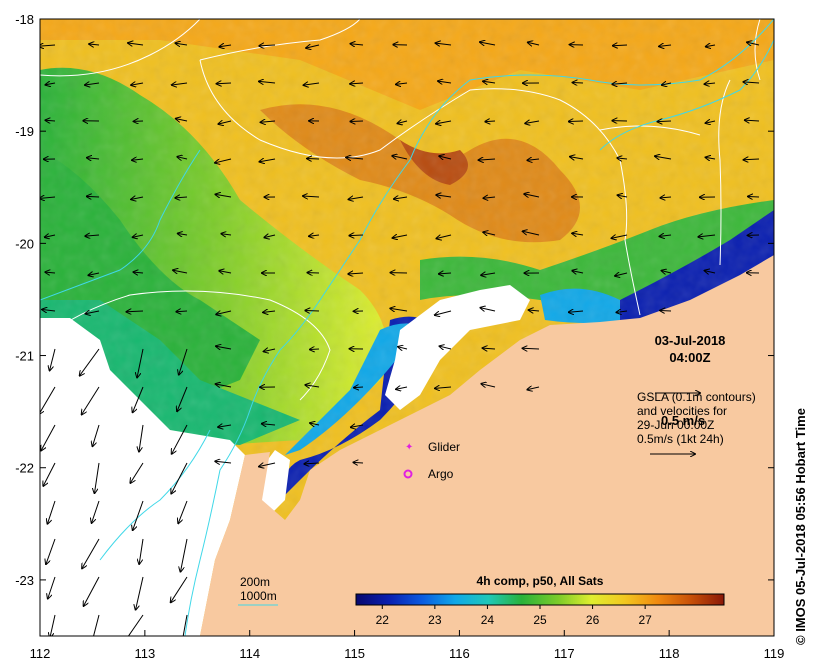 This screenshot has width=818, height=672. What do you see at coordinates (40, 653) in the screenshot?
I see `x-tick-label: 112` at bounding box center [40, 653].